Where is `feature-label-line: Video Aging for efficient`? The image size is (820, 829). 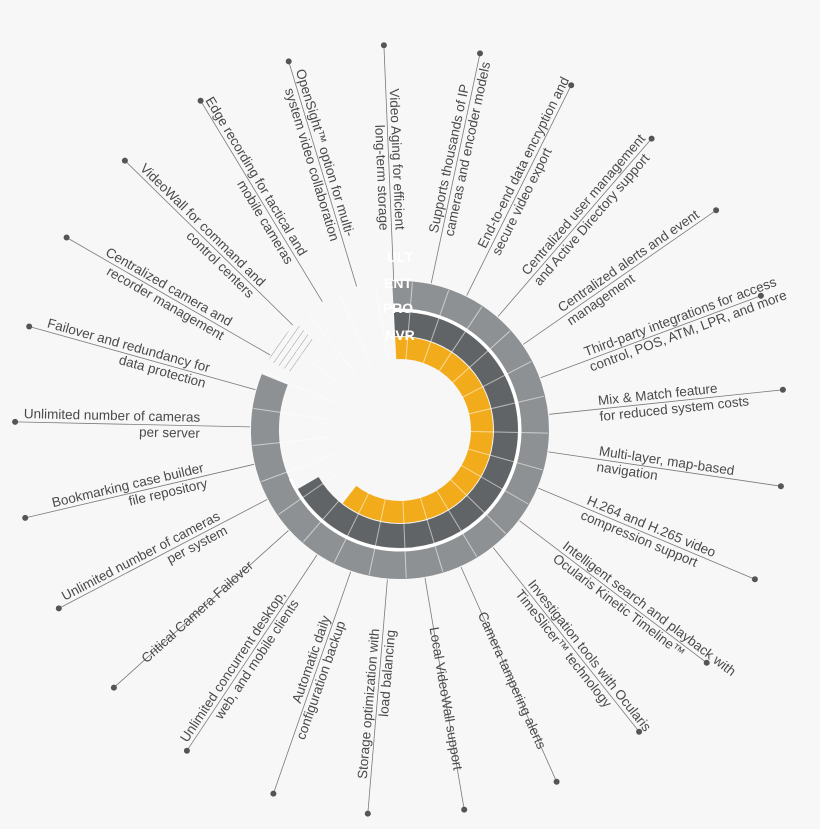 feature-label-line: Video Aging for efficient is located at coordinates (397, 159).